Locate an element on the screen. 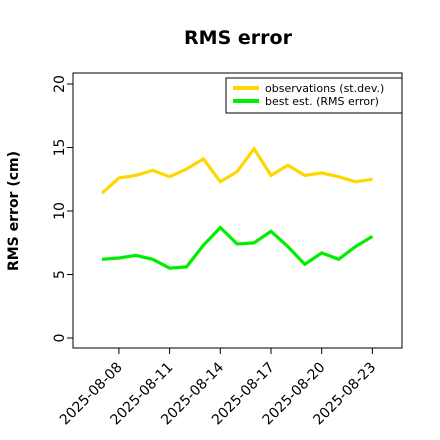 Image resolution: width=440 pixels, height=440 pixels. y-tick-label: 10 is located at coordinates (60, 211).